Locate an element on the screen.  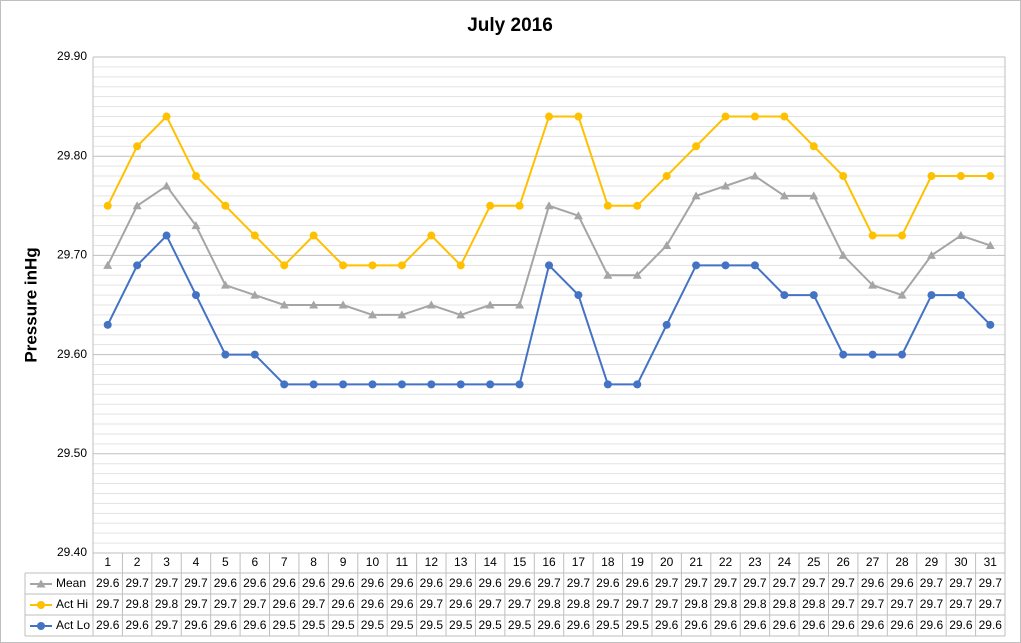
x-tick-label: 30 is located at coordinates (961, 562).